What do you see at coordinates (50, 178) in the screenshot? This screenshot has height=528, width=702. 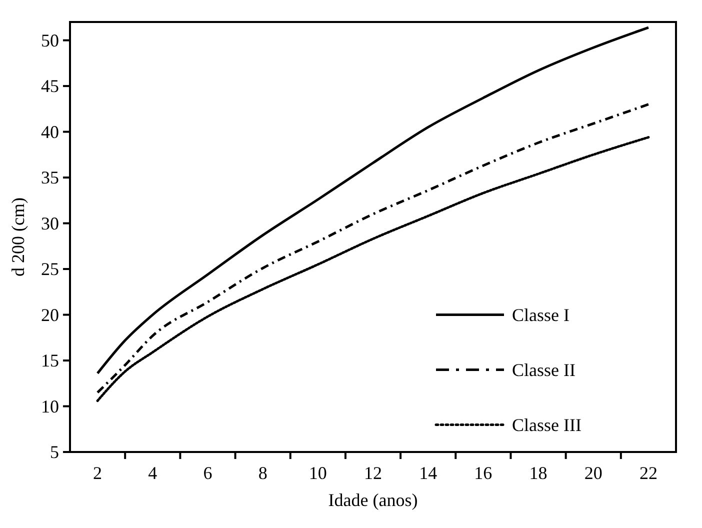 I see `y-tick-label: 35` at bounding box center [50, 178].